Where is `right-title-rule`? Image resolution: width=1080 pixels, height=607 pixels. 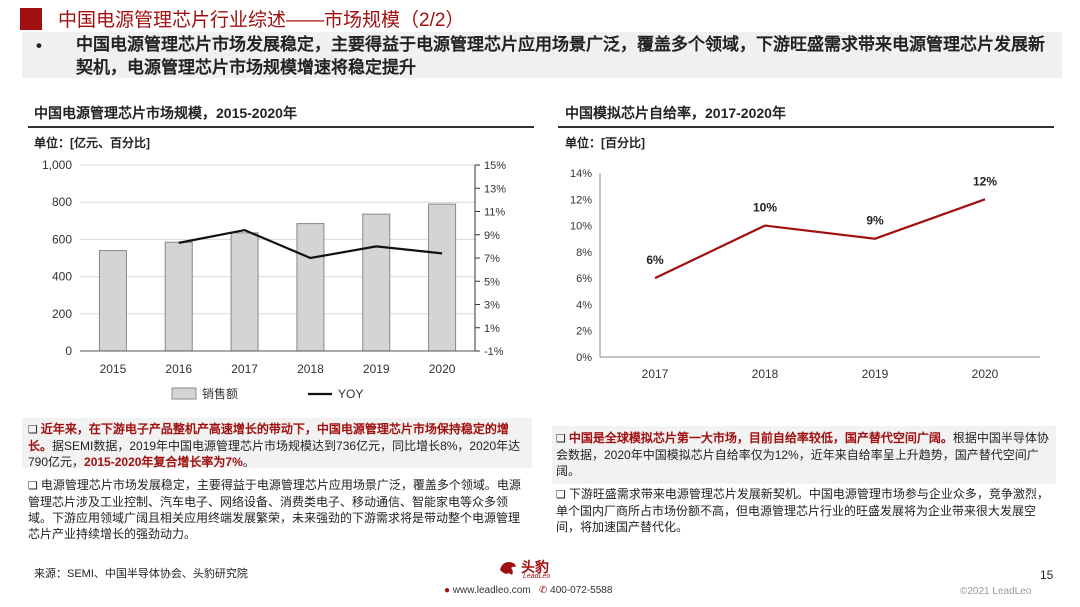
right-title-rule is located at coordinates (806, 127).